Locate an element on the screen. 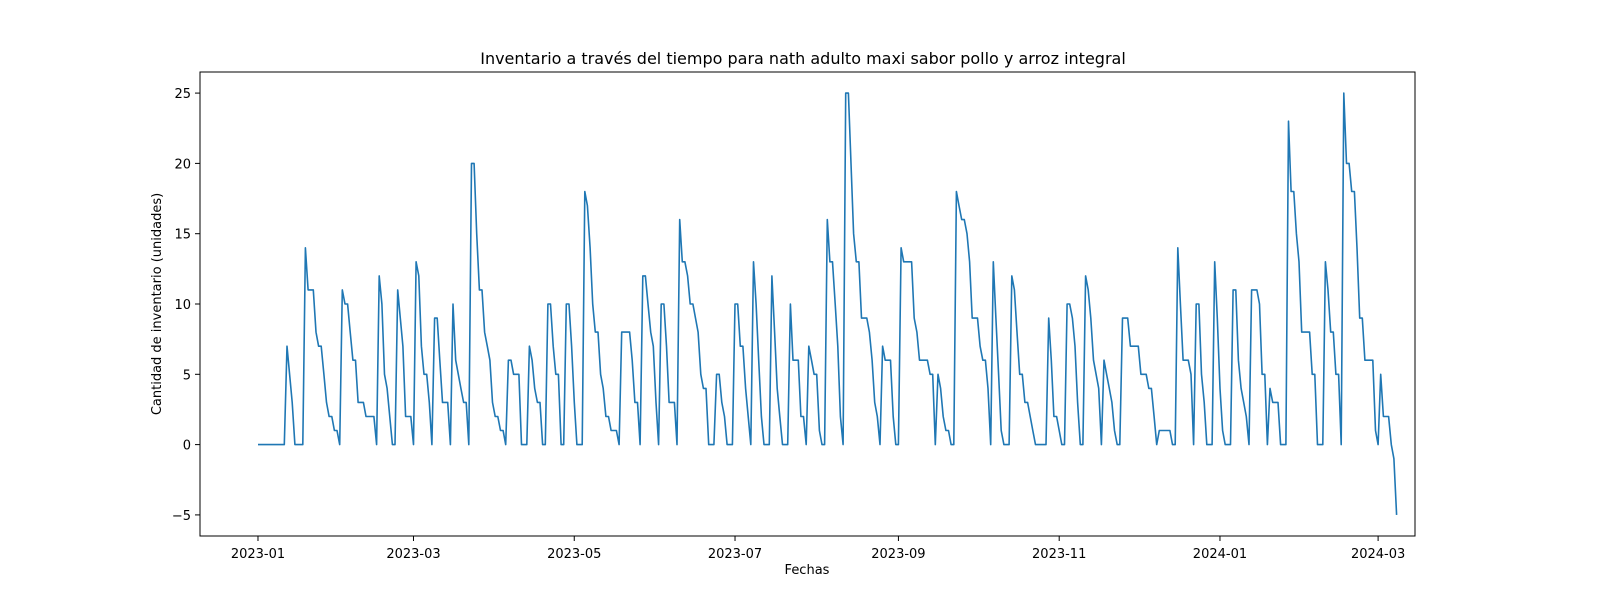 This screenshot has height=600, width=1600. x-tick-label: 2023-09 is located at coordinates (898, 554).